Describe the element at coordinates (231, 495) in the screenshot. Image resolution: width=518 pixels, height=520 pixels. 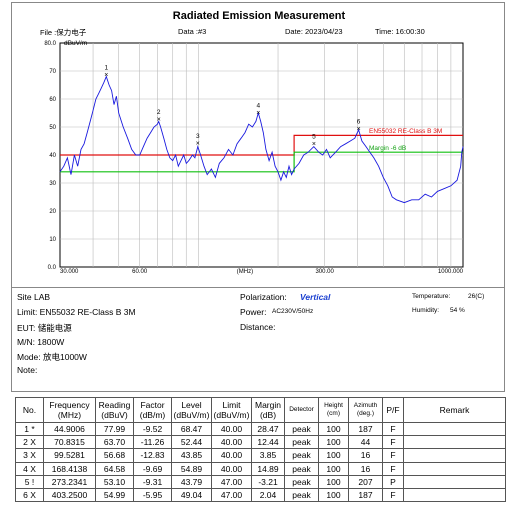
I see `table-cell: 47.00` at that location.